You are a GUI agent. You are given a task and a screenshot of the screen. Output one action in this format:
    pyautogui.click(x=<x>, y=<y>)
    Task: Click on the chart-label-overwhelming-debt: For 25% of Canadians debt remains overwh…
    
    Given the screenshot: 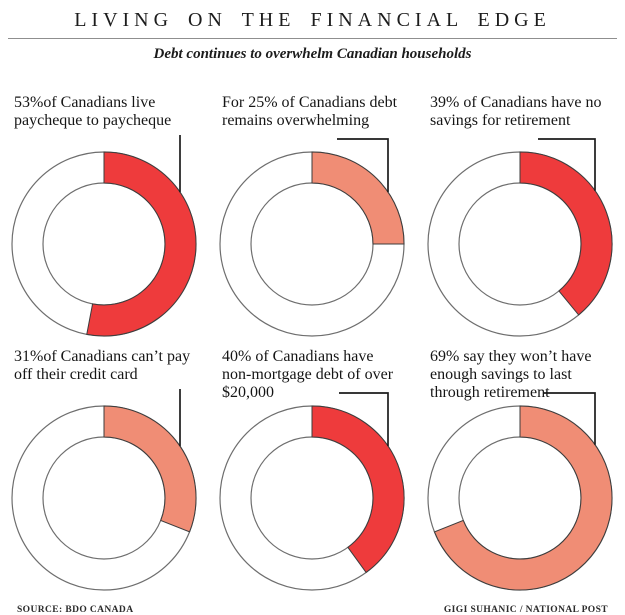 What is the action you would take?
    pyautogui.click(x=310, y=111)
    